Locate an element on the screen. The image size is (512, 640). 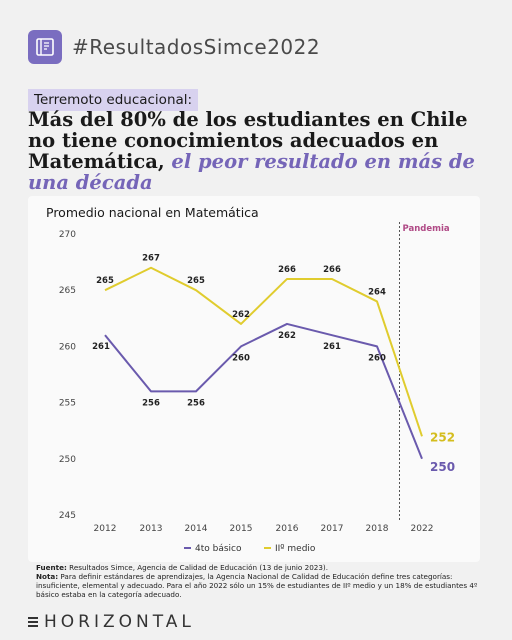
data-label: 250 is located at coordinates (442, 467).